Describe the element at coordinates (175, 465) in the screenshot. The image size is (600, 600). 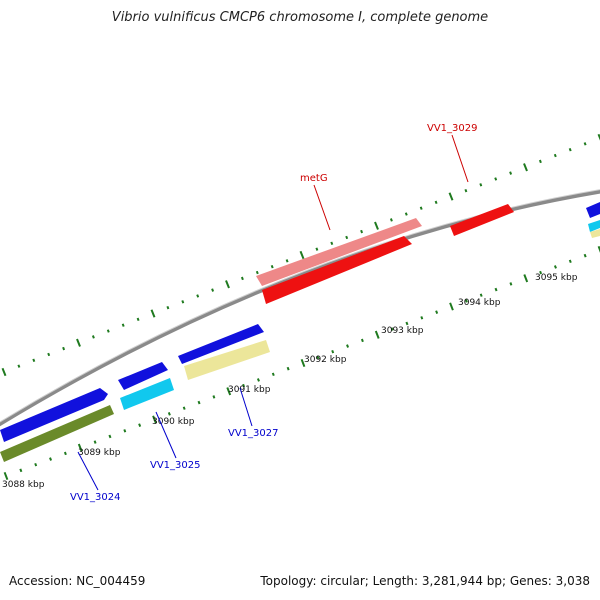
I see `gene-label-vv1-3025: VV1_3025` at that location.